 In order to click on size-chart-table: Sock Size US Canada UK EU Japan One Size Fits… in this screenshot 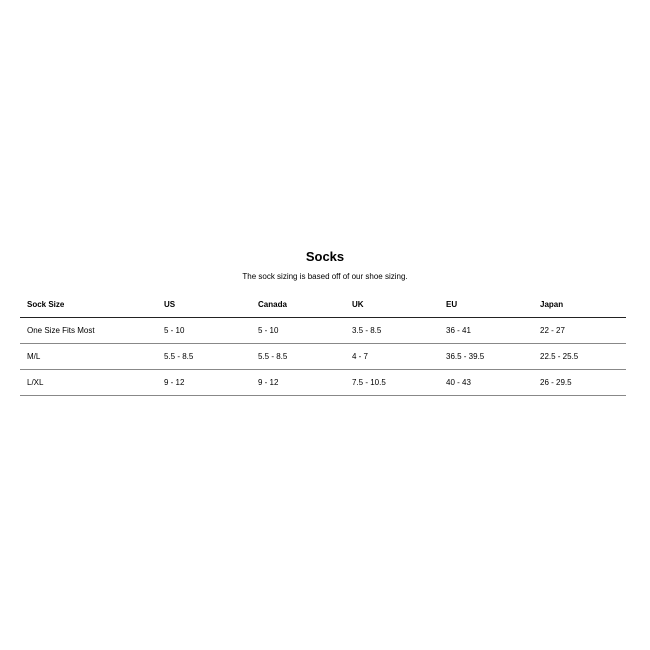, I will do `click(323, 344)`.